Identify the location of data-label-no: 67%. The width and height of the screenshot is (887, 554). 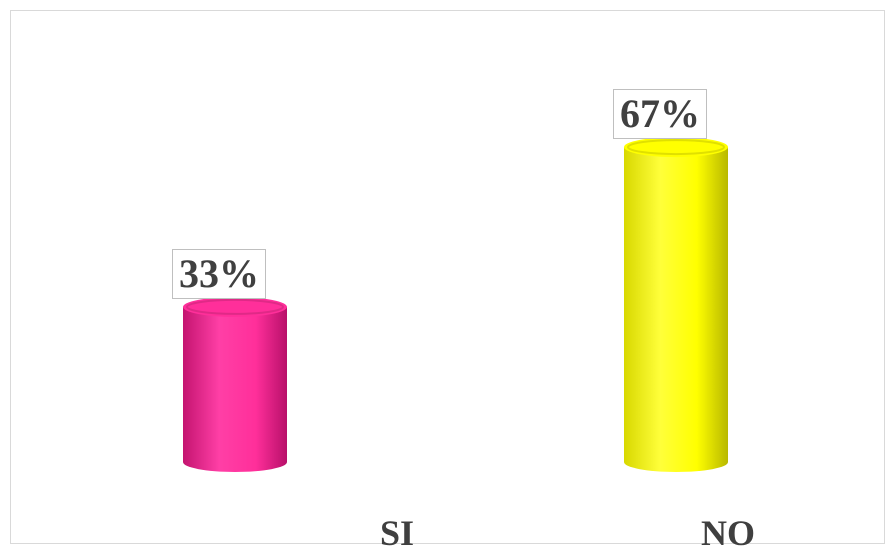
(660, 114).